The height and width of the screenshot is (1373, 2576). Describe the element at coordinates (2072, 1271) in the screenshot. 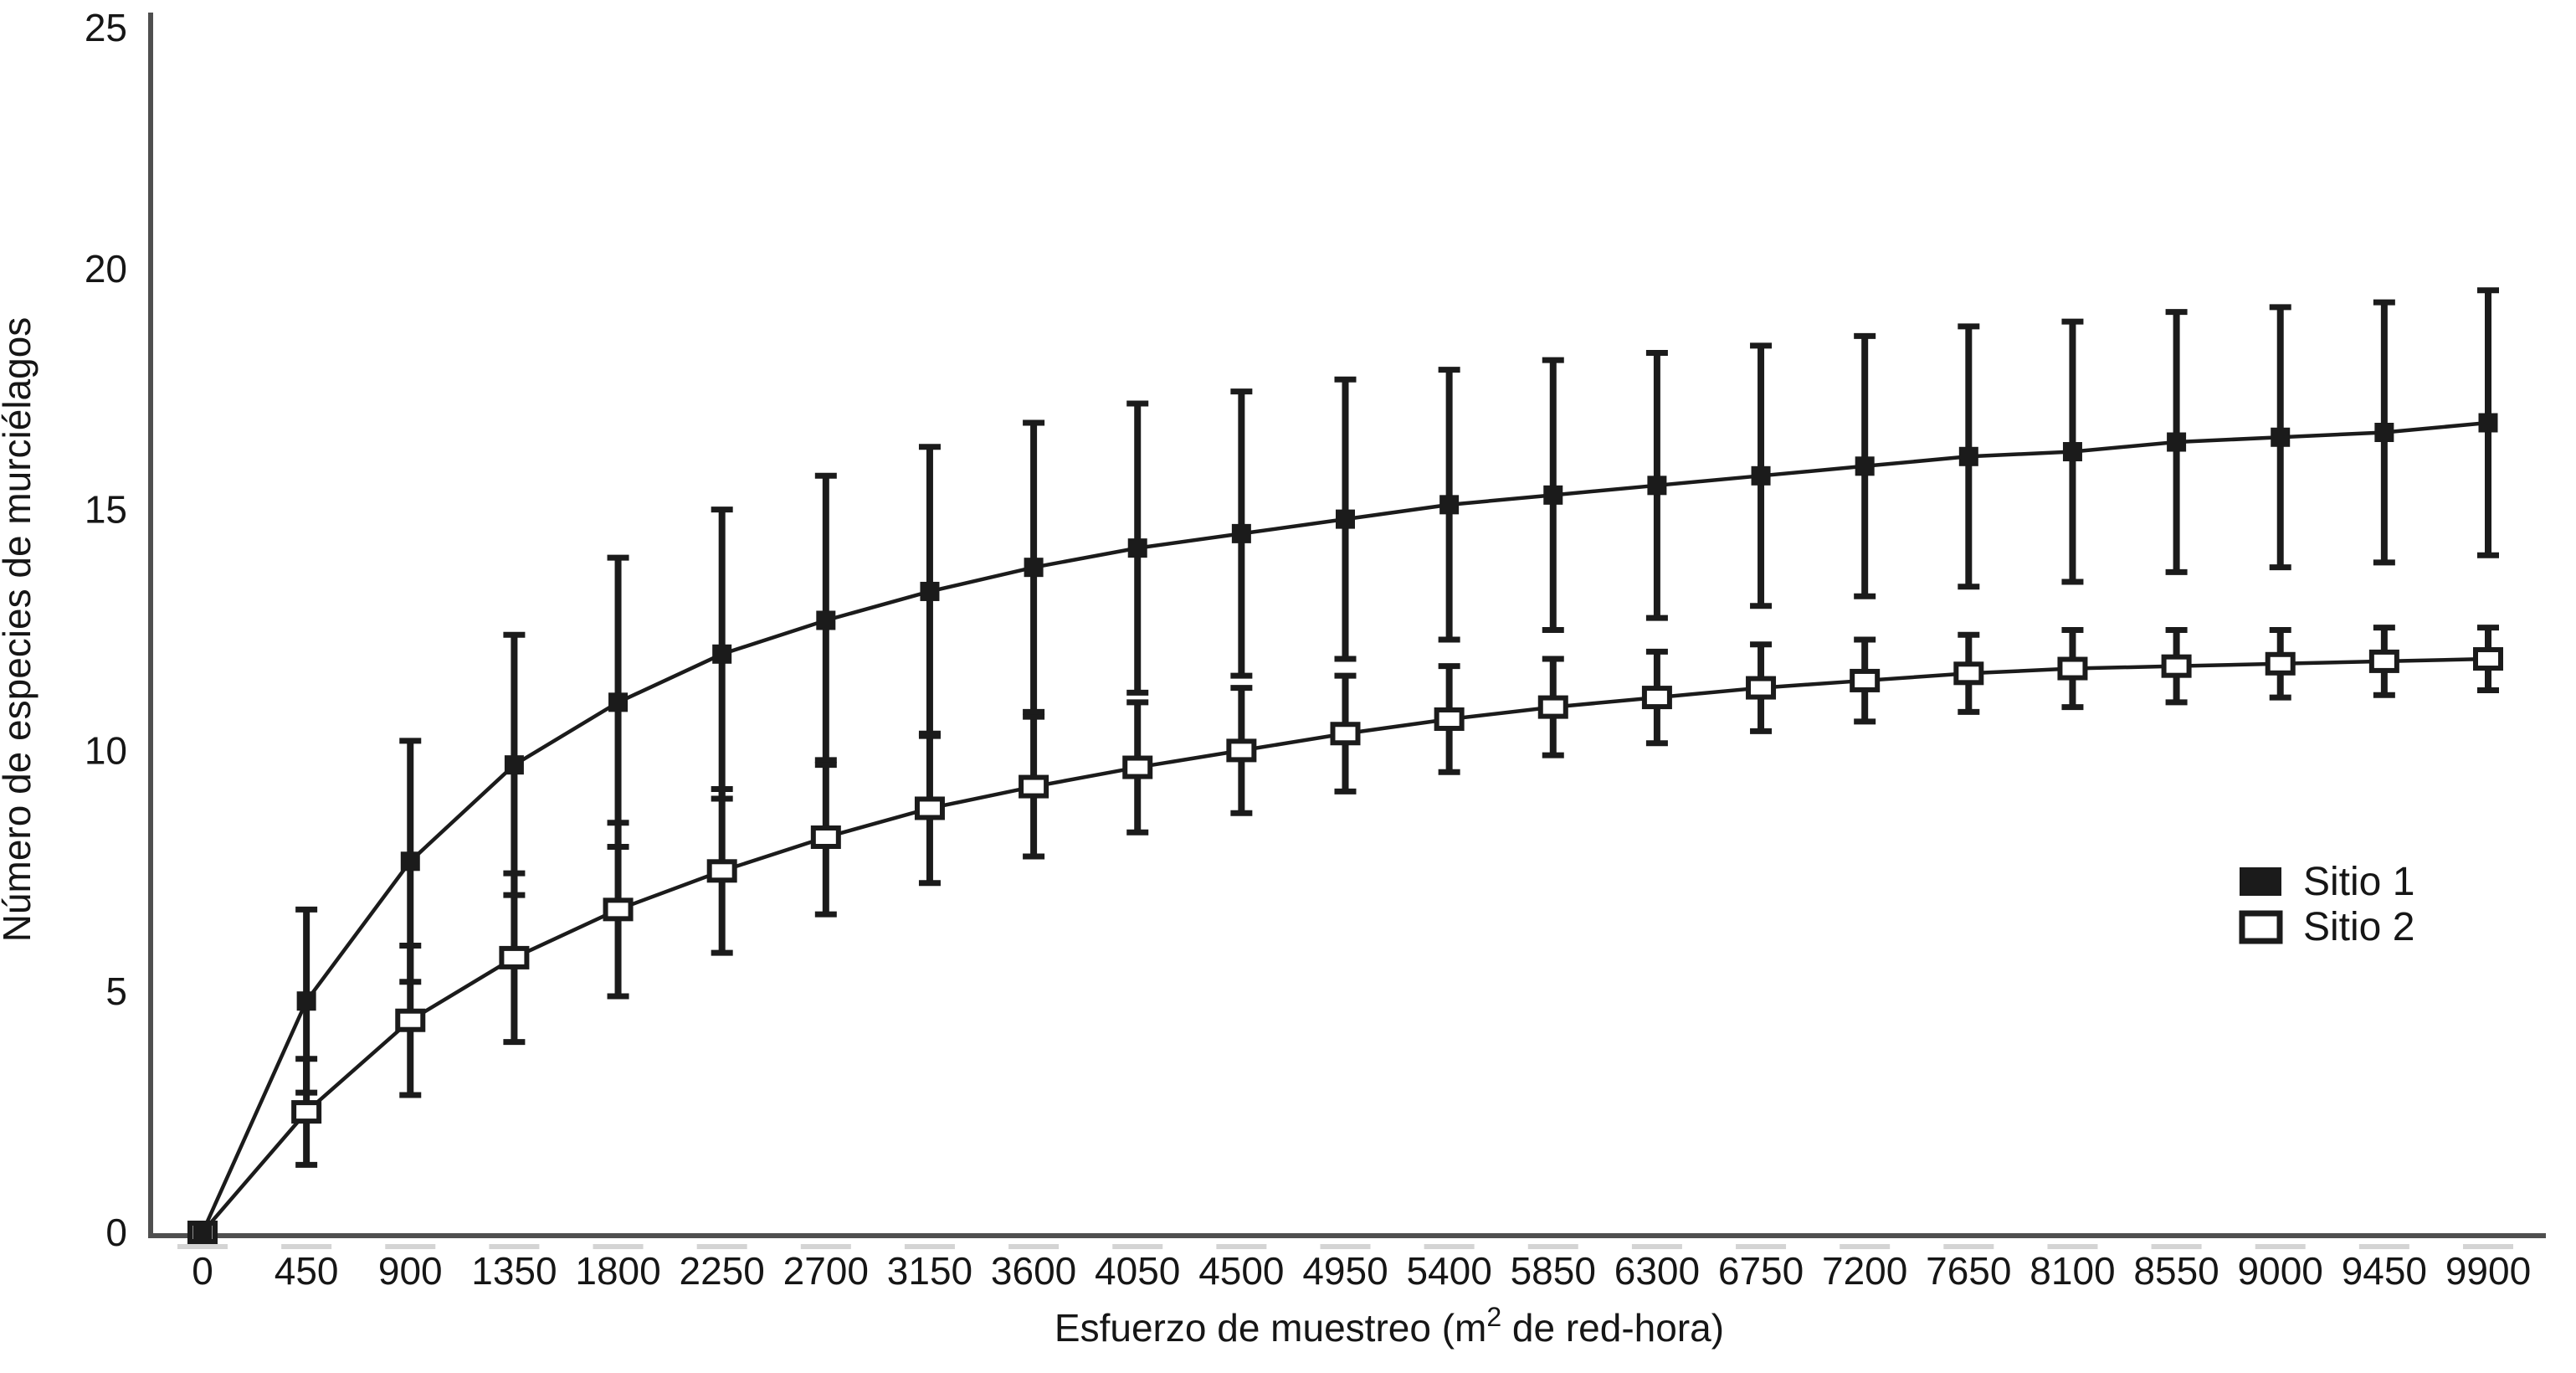

I see `x-tick-label: 8100` at that location.